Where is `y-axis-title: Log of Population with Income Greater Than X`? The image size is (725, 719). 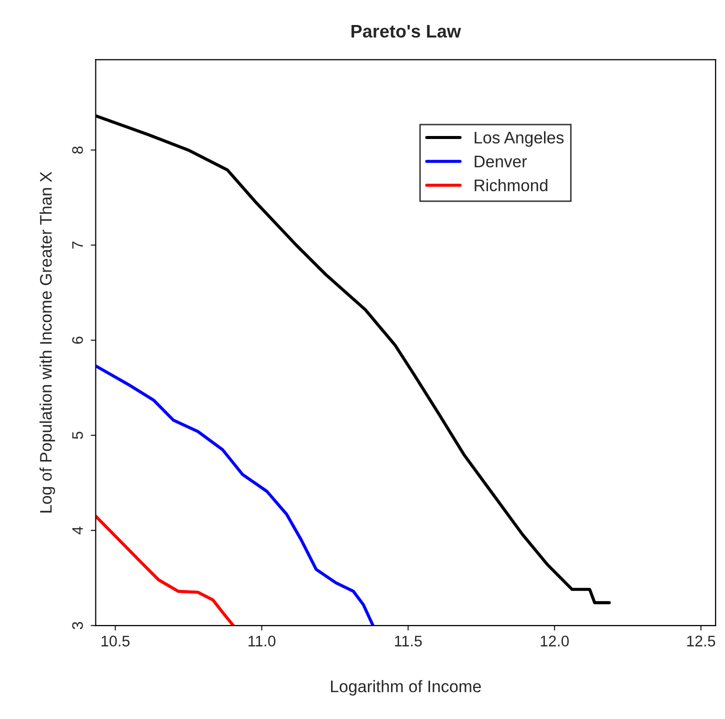 y-axis-title: Log of Population with Income Greater Than X is located at coordinates (48, 342).